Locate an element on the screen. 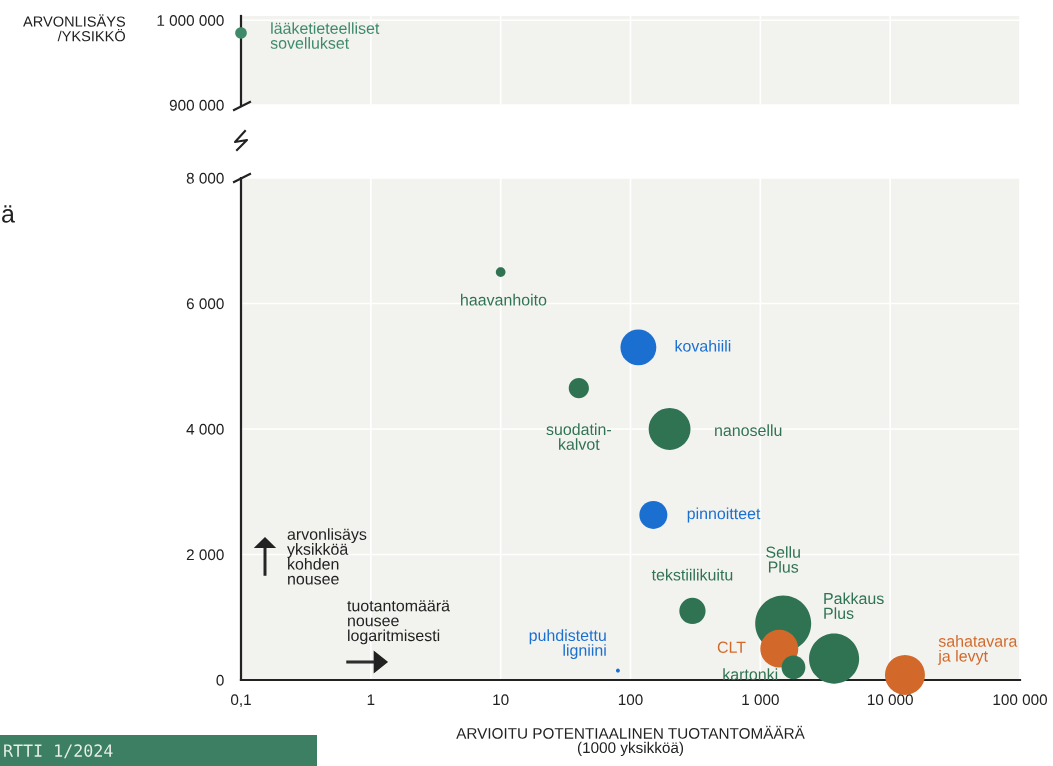 The width and height of the screenshot is (1053, 766). y-tick-label: 8 000 is located at coordinates (205, 178).